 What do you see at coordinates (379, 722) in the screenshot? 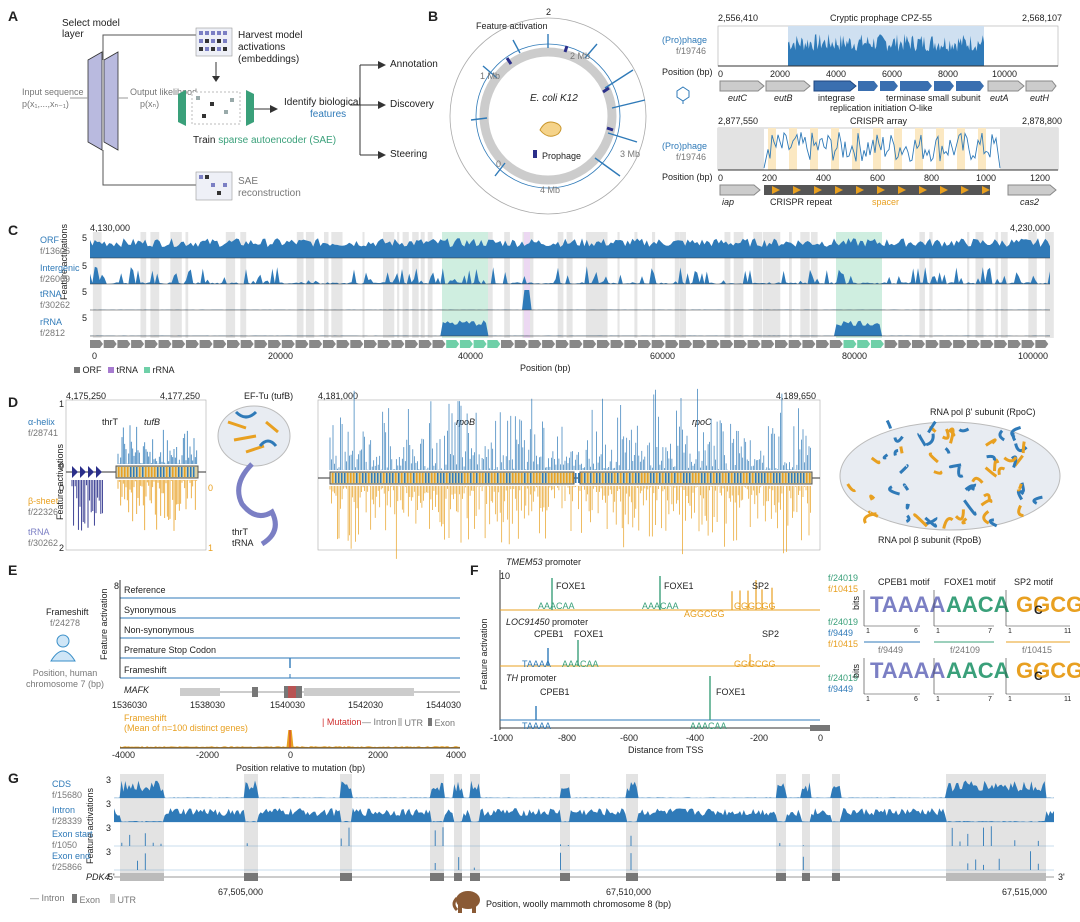
I see `e-legend-intron: — Intron` at bounding box center [379, 722].